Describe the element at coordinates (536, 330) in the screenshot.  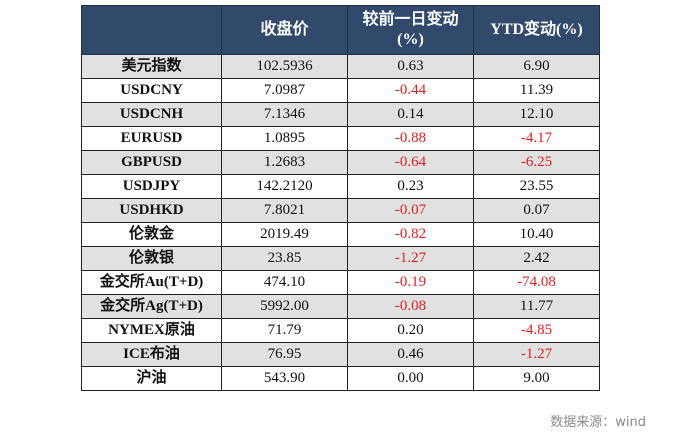
I see `ytd-change-cell: -4.85` at that location.